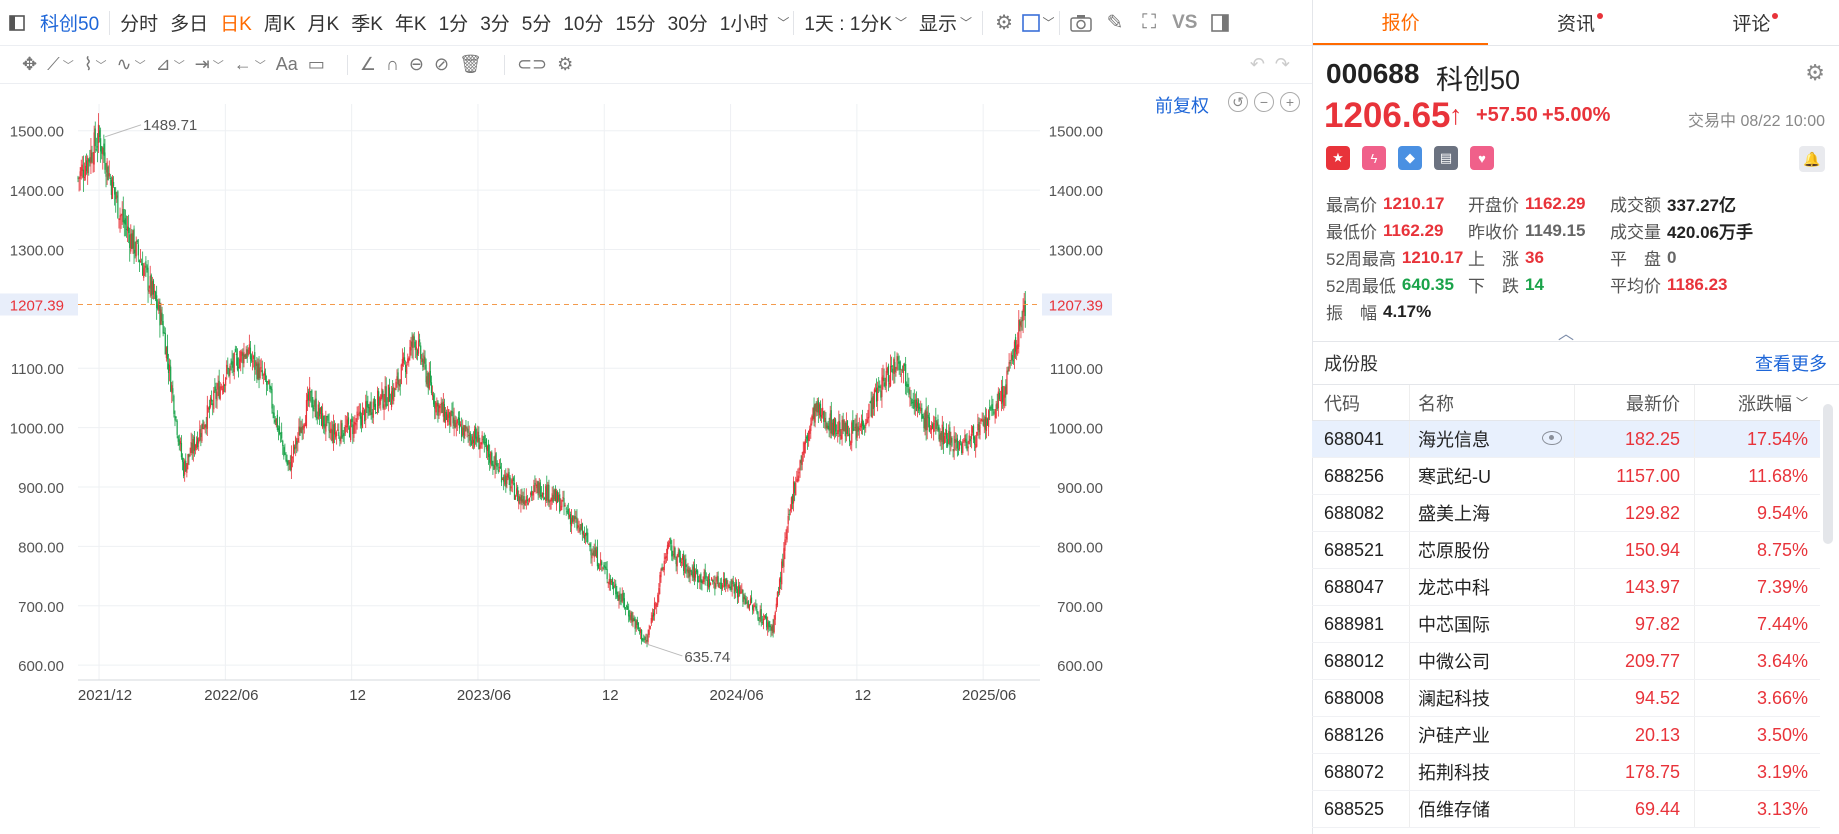  I want to click on line-tool-icon: ⟋ ﹀, so click(60, 64).